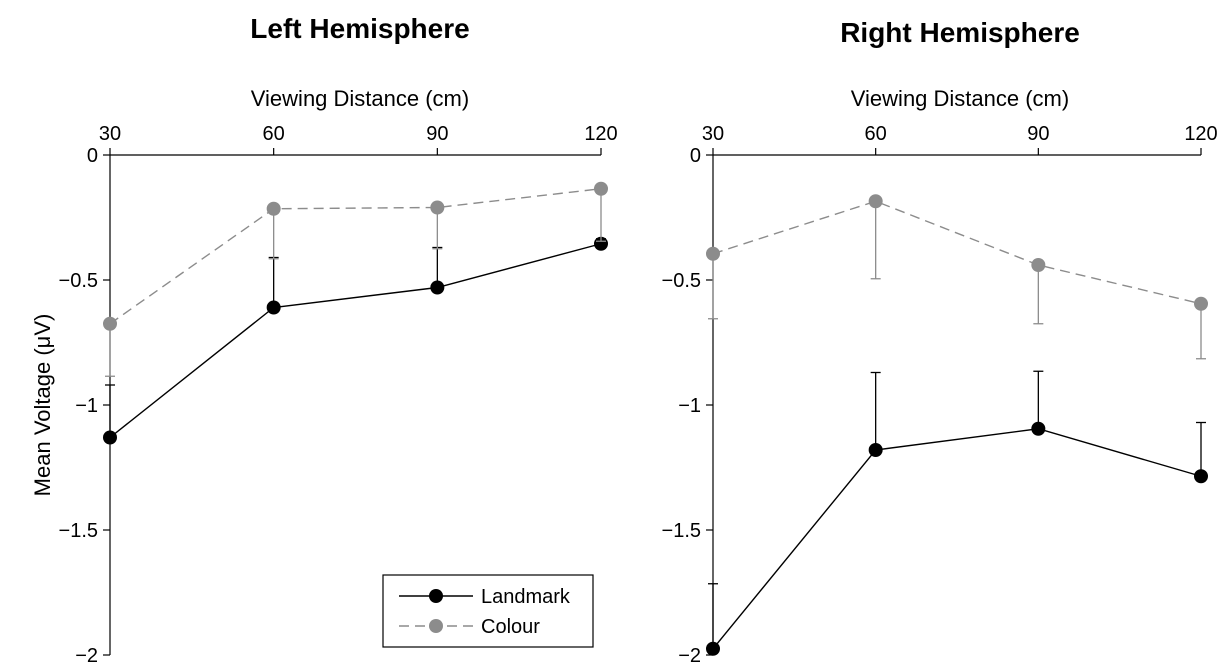 Image resolution: width=1227 pixels, height=667 pixels. What do you see at coordinates (526, 597) in the screenshot?
I see `legend-label-landmark: Landmark` at bounding box center [526, 597].